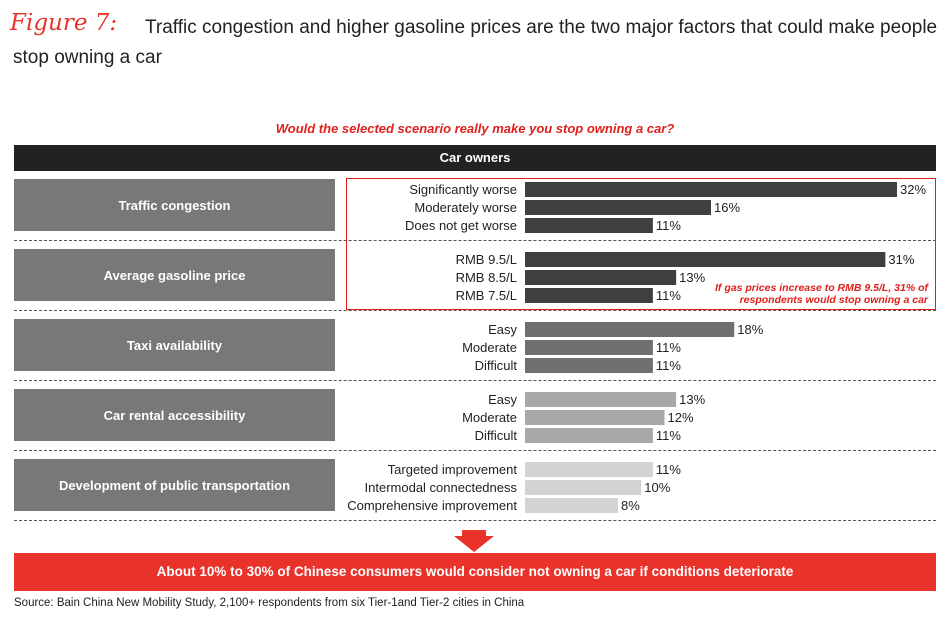  Describe the element at coordinates (174, 415) in the screenshot. I see `group-label-car-rental: Car rental accessibility` at that location.